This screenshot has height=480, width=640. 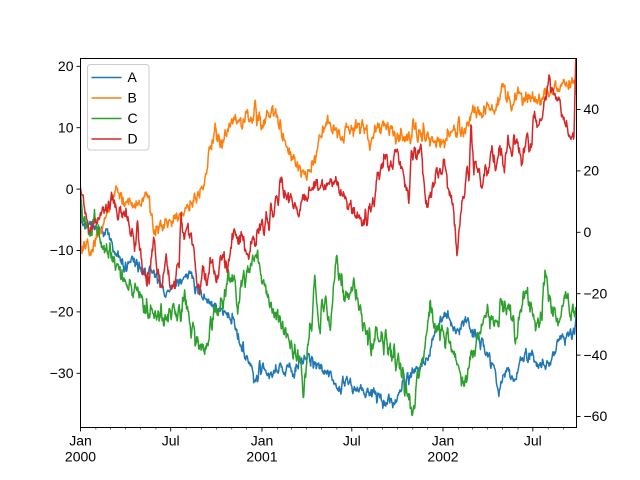 I want to click on svg-text: 2000, so click(x=80, y=457).